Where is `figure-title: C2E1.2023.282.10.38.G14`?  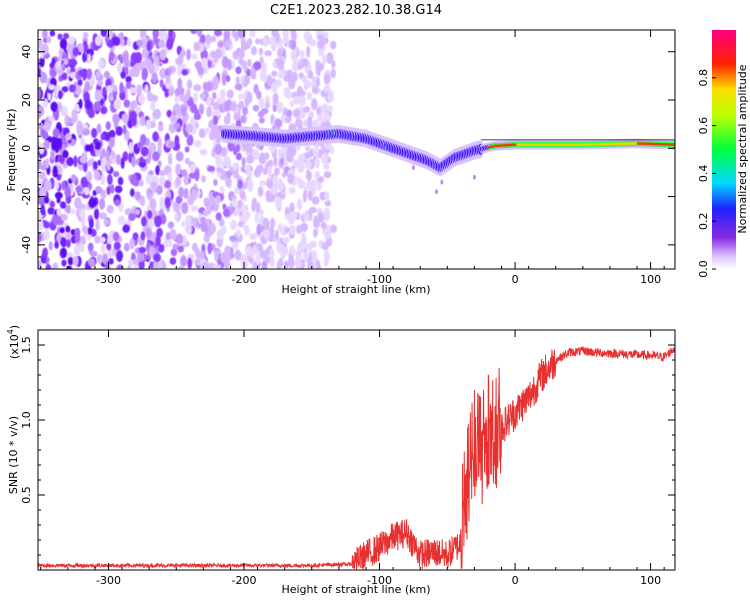 figure-title: C2E1.2023.282.10.38.G14 is located at coordinates (356, 10).